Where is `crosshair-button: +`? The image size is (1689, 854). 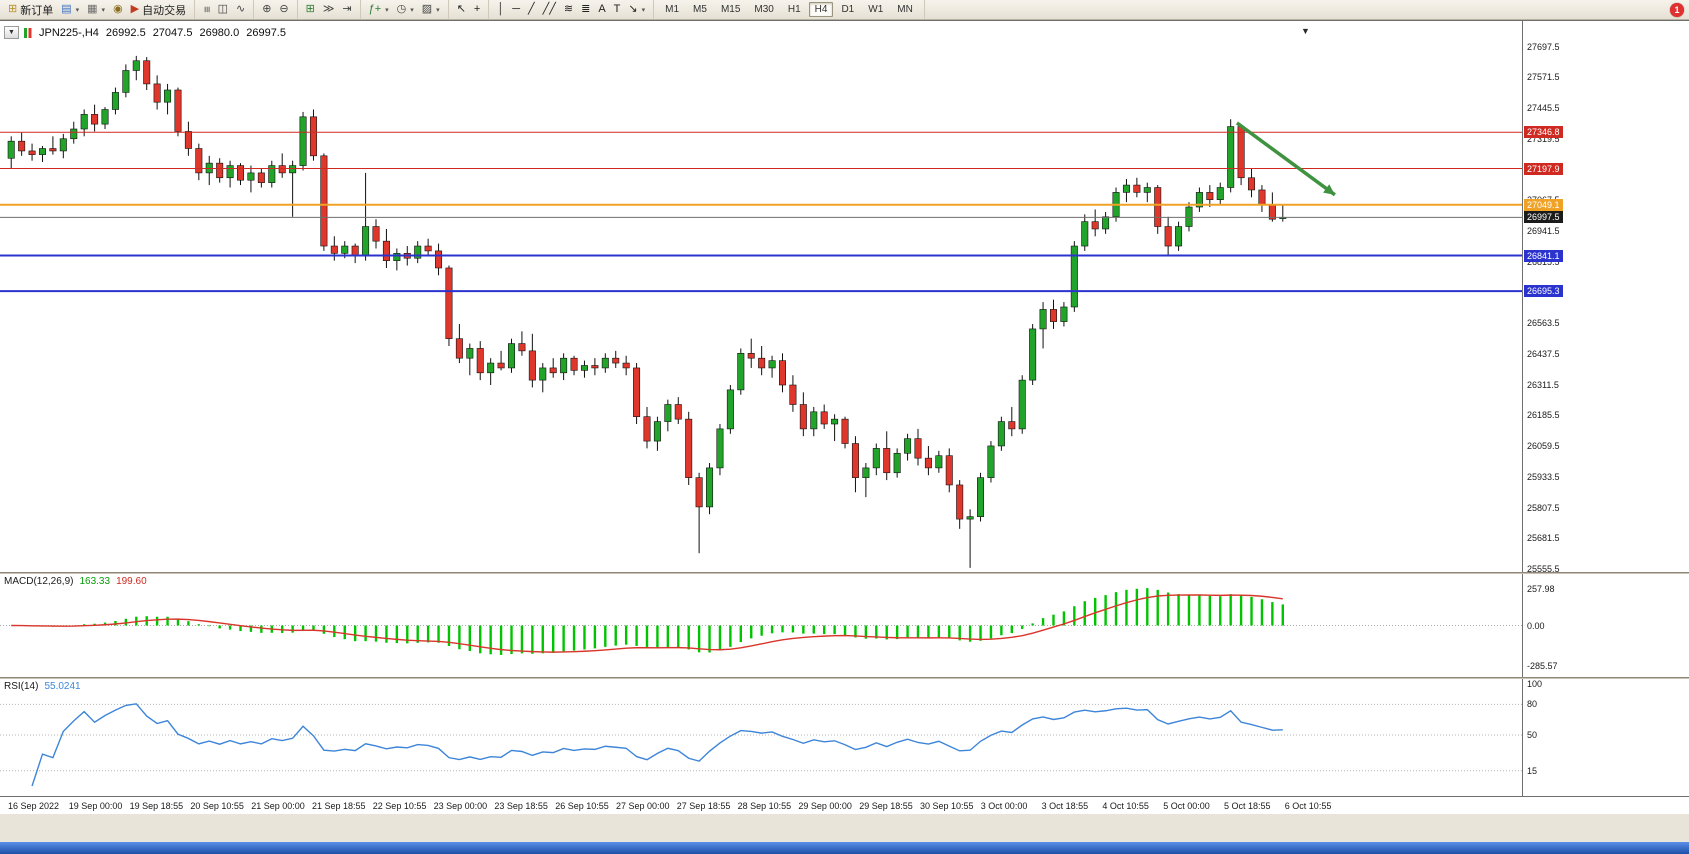 crosshair-button: + is located at coordinates (477, 9).